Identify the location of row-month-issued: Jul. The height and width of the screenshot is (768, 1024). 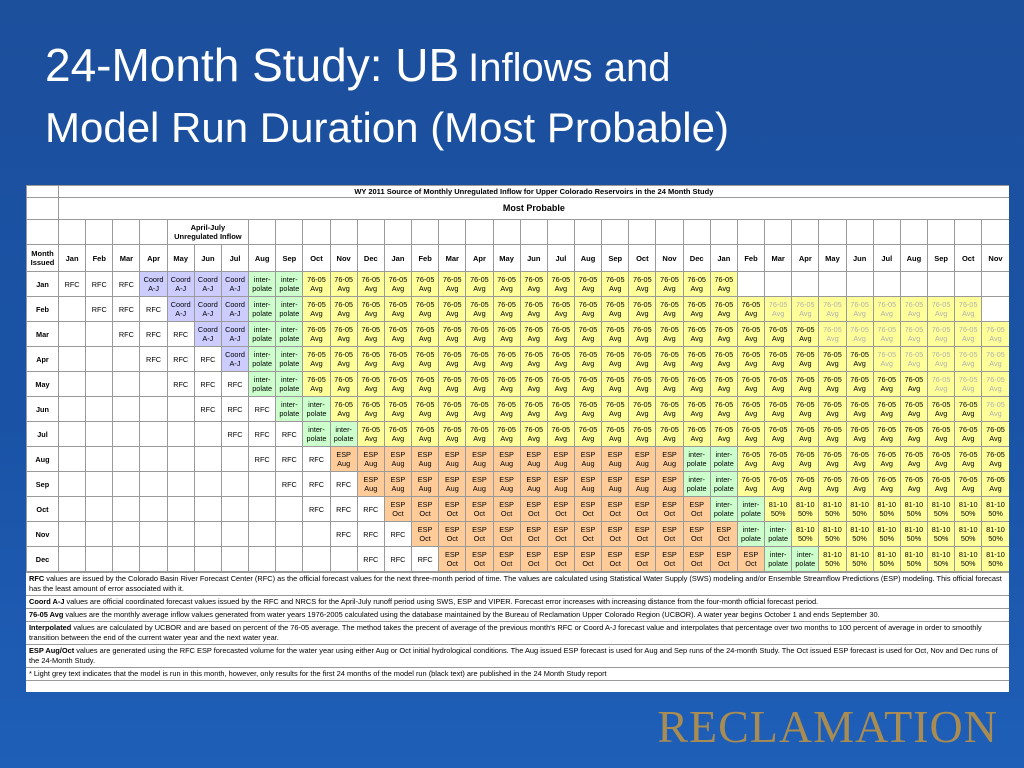
(42, 434).